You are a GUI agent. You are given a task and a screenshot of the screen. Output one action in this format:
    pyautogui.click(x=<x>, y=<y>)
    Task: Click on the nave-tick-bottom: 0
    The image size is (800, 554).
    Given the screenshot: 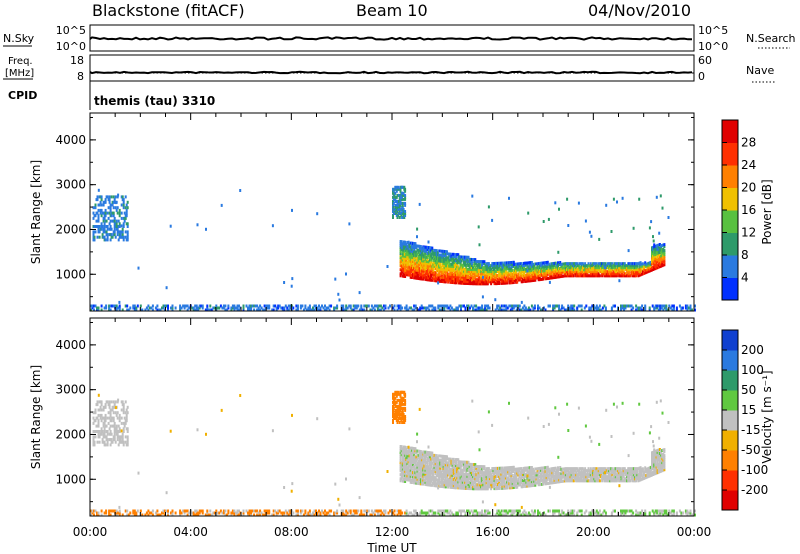 What is the action you would take?
    pyautogui.click(x=701, y=76)
    